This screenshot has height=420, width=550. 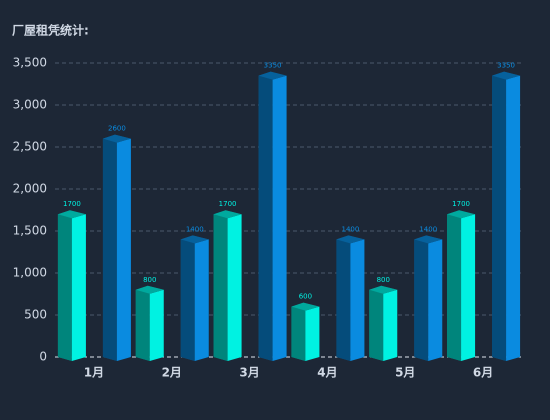 What do you see at coordinates (30, 147) in the screenshot?
I see `y-tick-label: 2,500` at bounding box center [30, 147].